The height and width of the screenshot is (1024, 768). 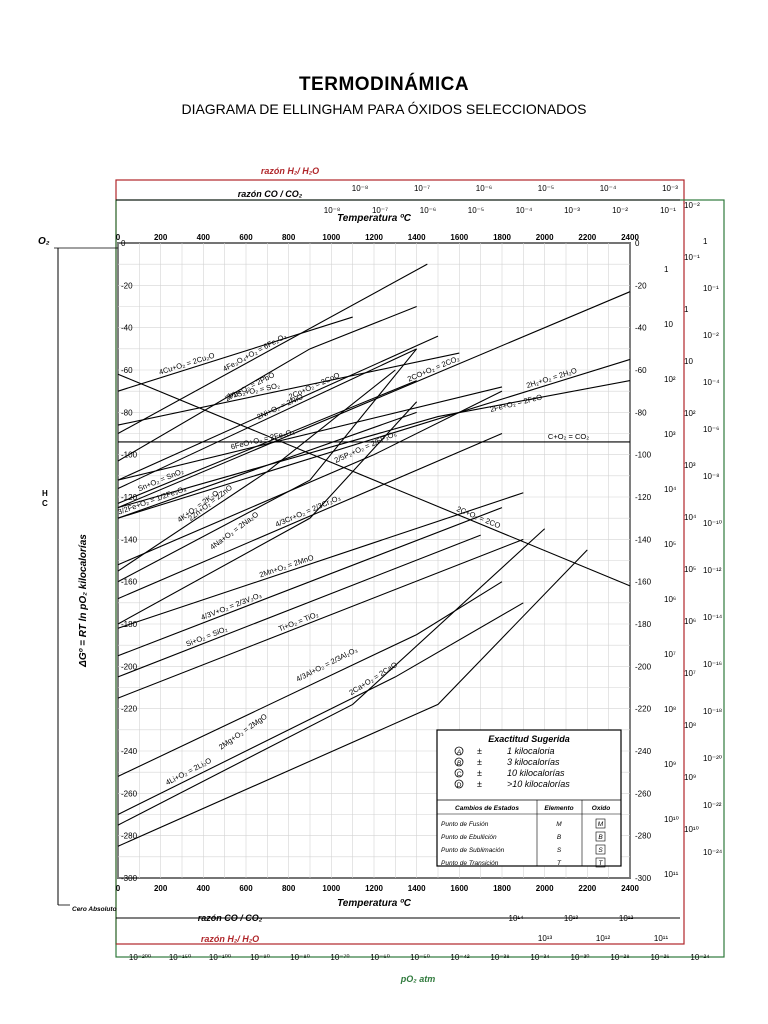 I want to click on y-tick-label-right: -220, so click(x=643, y=709).